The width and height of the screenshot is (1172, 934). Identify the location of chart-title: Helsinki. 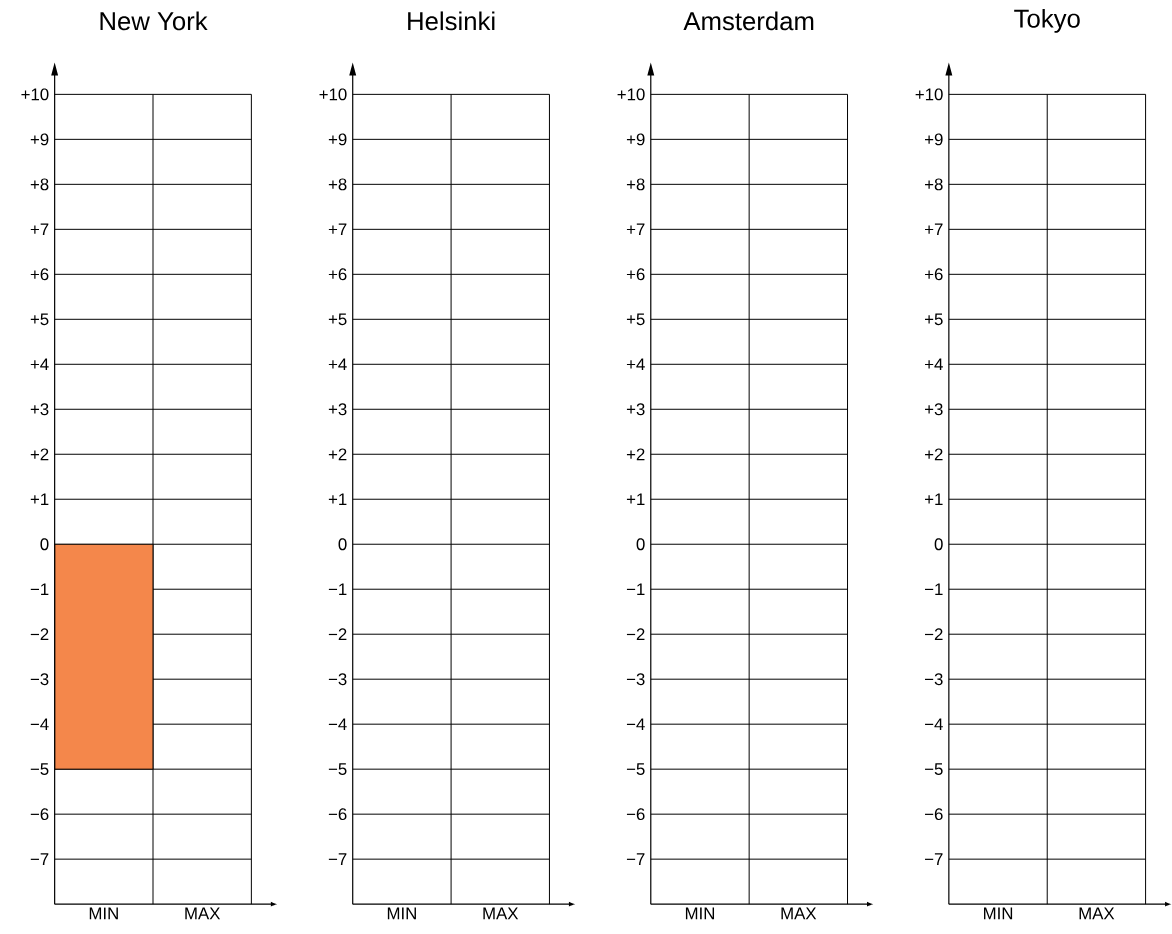
(451, 21).